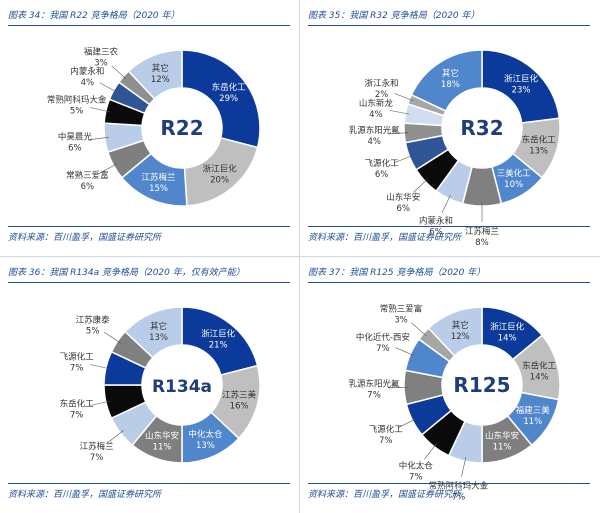  I want to click on slice-label: 江苏三美 16%, so click(239, 401).